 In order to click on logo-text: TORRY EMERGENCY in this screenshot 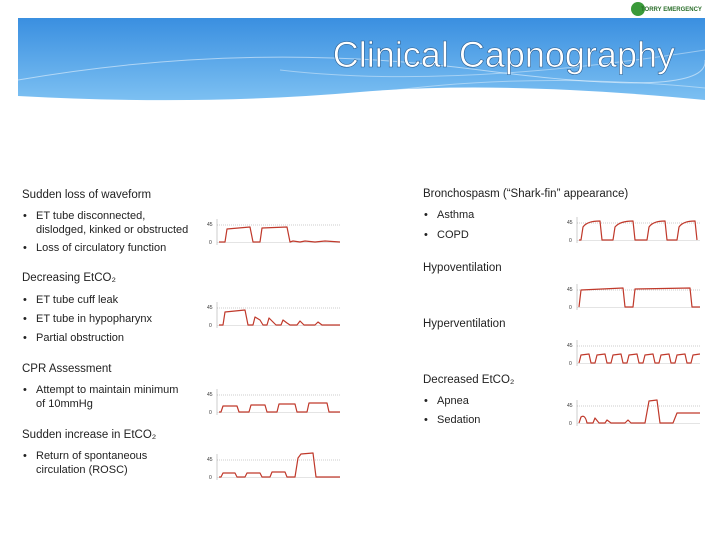, I will do `click(671, 10)`.